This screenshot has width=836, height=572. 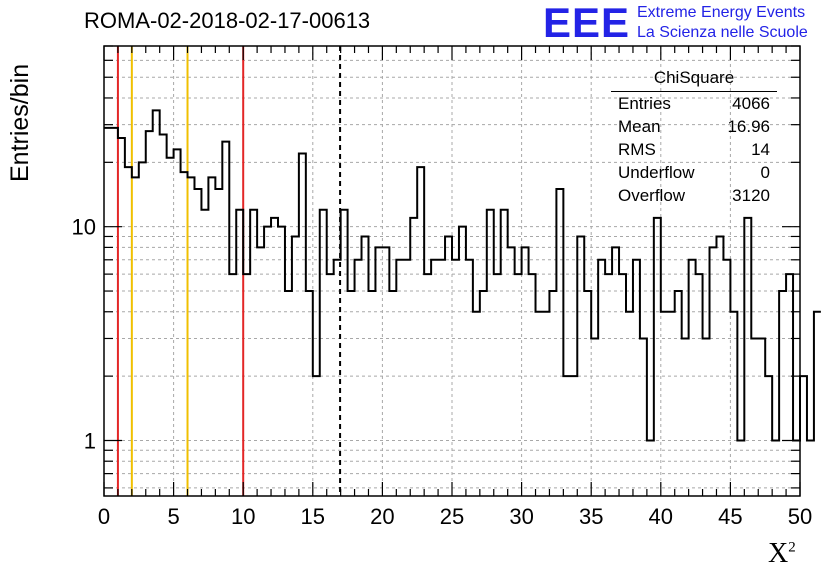 What do you see at coordinates (661, 516) in the screenshot?
I see `x-tick-label: 40` at bounding box center [661, 516].